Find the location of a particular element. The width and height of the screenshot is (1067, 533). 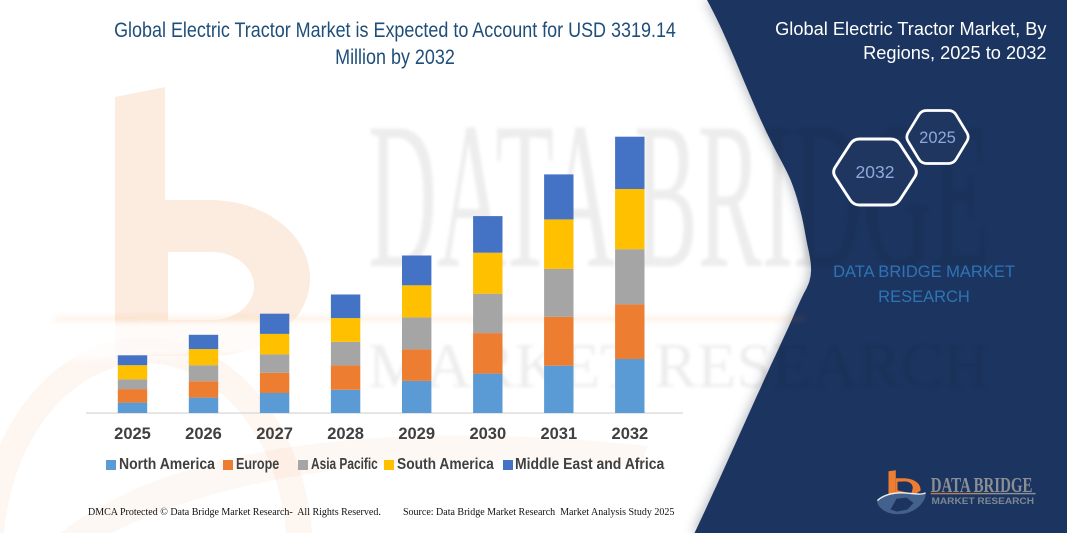

svg-text: 2032 is located at coordinates (875, 172).